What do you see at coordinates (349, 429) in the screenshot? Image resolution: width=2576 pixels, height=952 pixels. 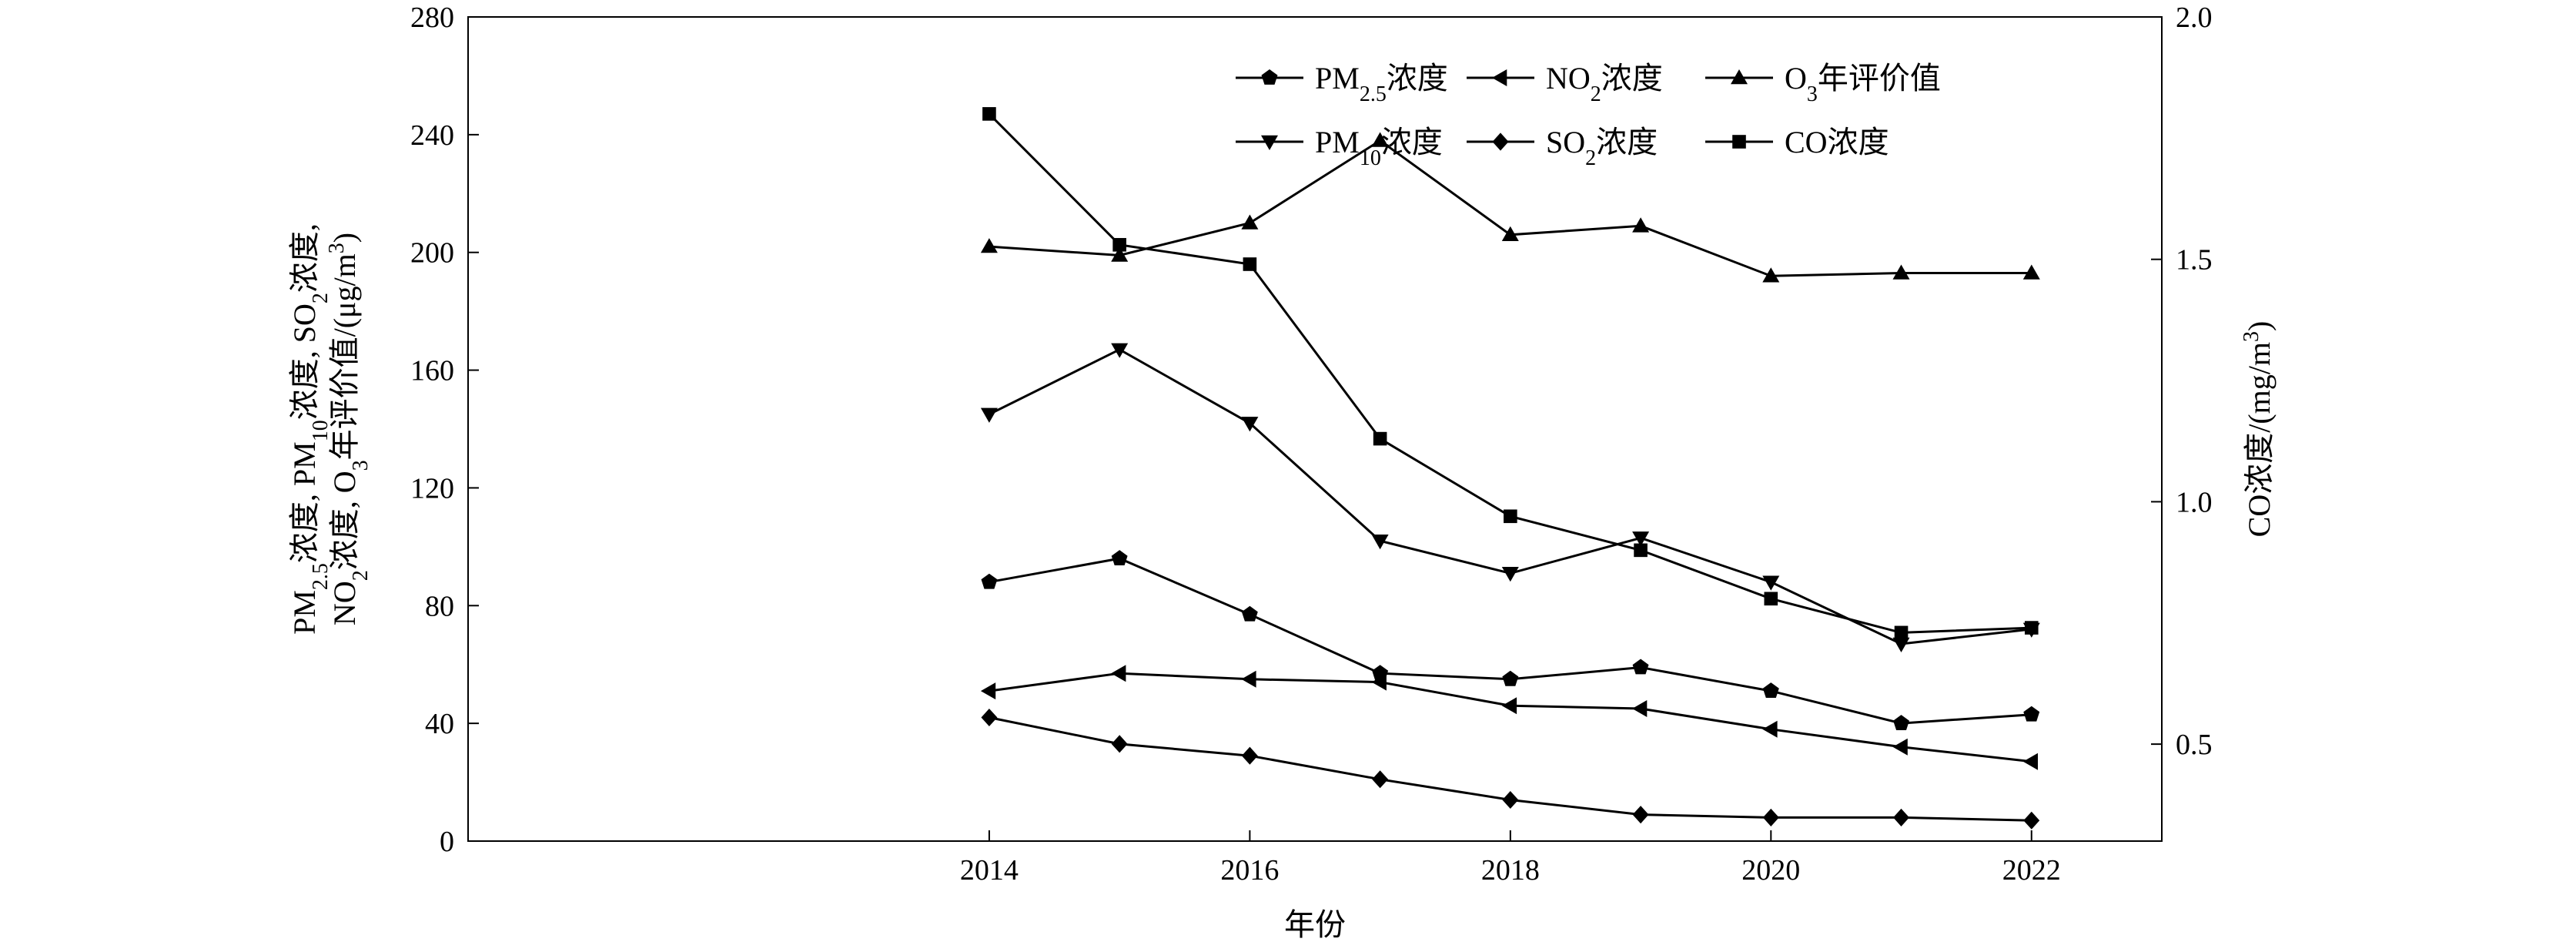 I see `y-left-axis-title-line2: NO2浓度, O3年评价值/(μg/m3)` at bounding box center [349, 429].